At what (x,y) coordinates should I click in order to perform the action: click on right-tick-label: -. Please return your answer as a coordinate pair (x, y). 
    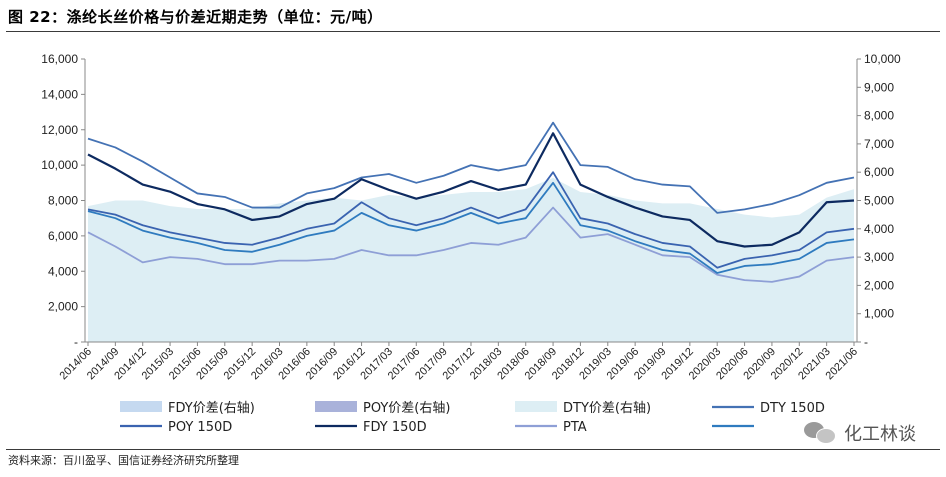
    Looking at the image, I should click on (866, 342).